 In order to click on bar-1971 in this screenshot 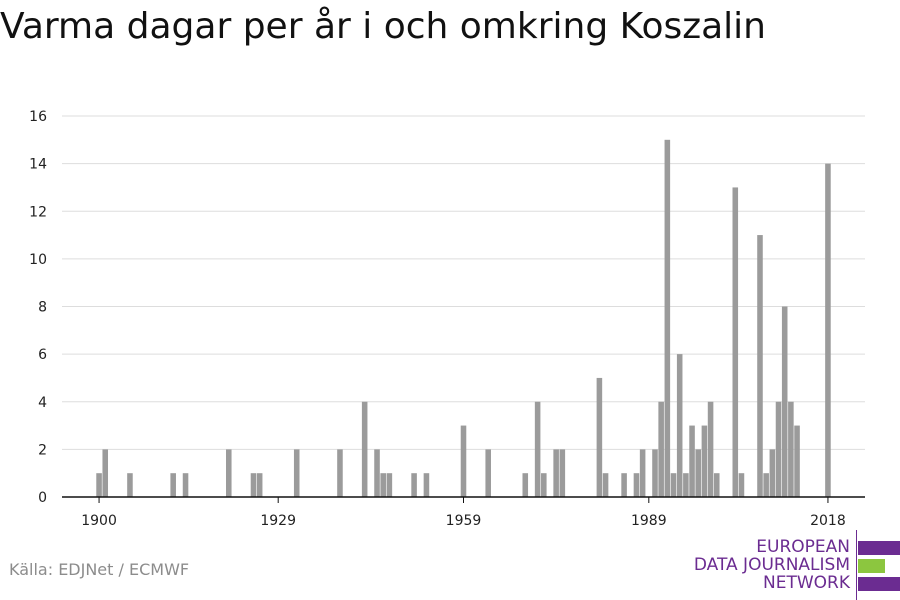, I will do `click(537, 449)`.